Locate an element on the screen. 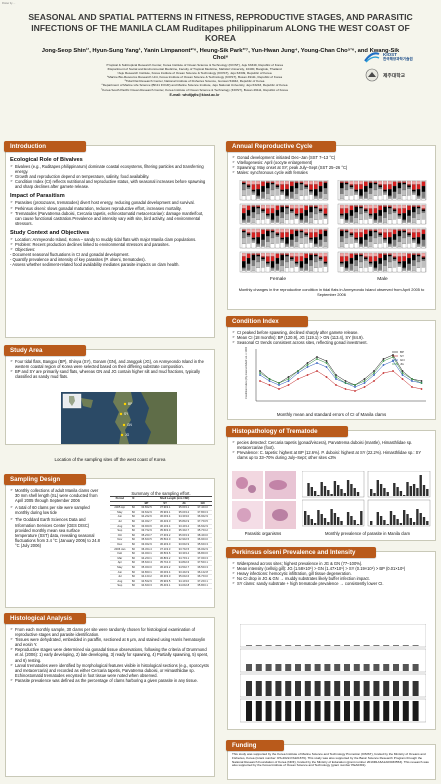  table-cell: 35.0±3.0 is located at coordinates (146, 568).